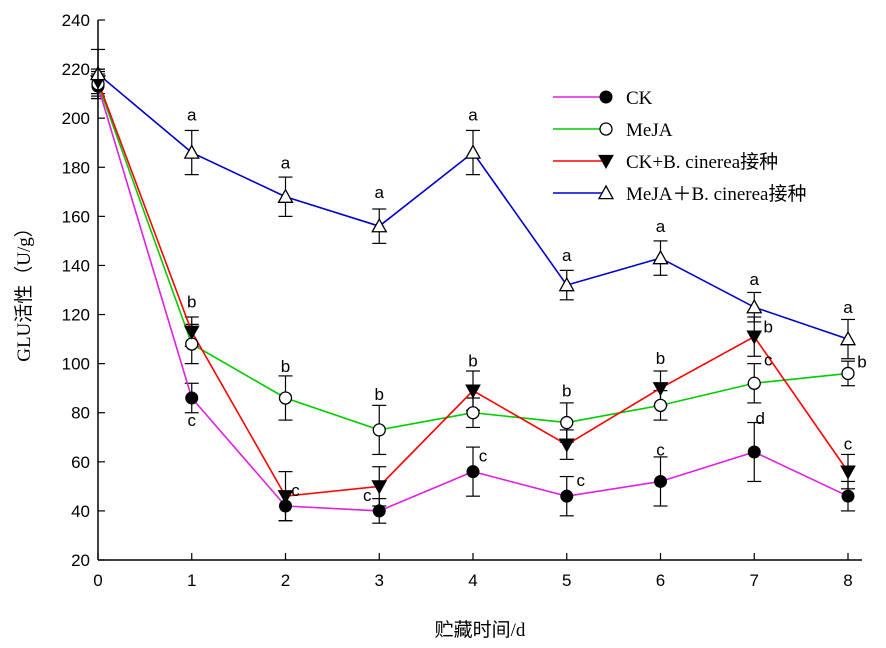 The image size is (886, 648). What do you see at coordinates (76, 315) in the screenshot?
I see `y-tick-label: 120` at bounding box center [76, 315].